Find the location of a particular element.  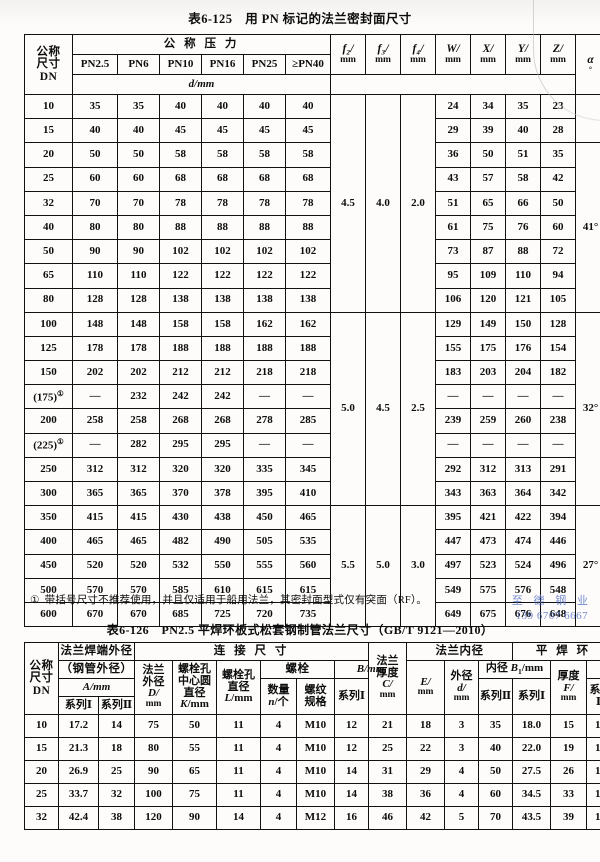

header-pn-3: PN16 is located at coordinates (222, 64).